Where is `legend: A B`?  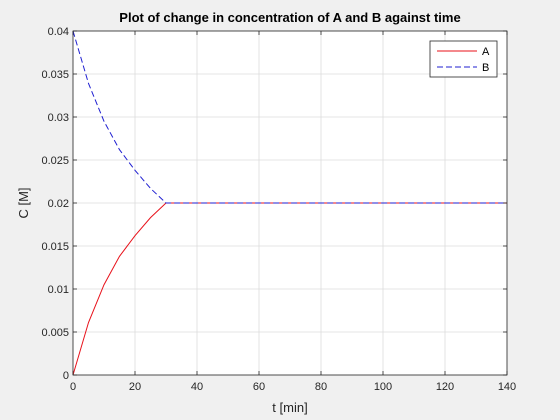
legend: A B is located at coordinates (463, 59).